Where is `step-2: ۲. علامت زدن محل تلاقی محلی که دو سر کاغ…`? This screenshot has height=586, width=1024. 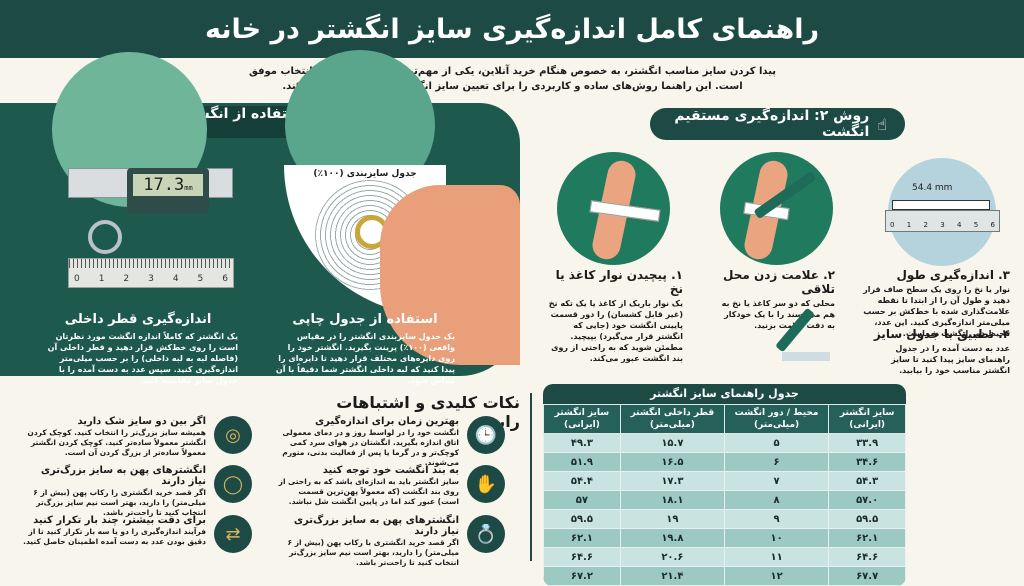
step-2: ۲. علامت زدن محل تلاقی محلی که دو سر کاغ… is located at coordinates (777, 299).